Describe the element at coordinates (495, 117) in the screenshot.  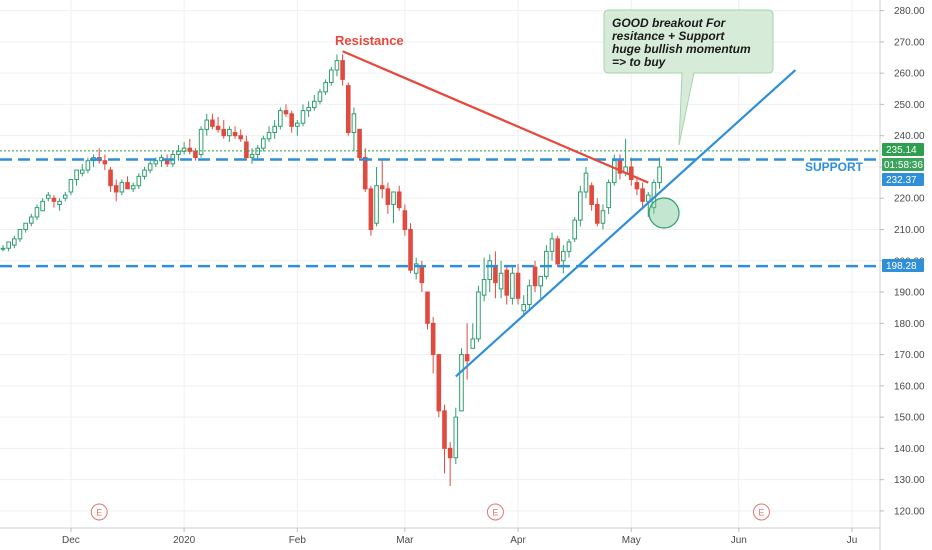
I see `resistance-trendline` at that location.